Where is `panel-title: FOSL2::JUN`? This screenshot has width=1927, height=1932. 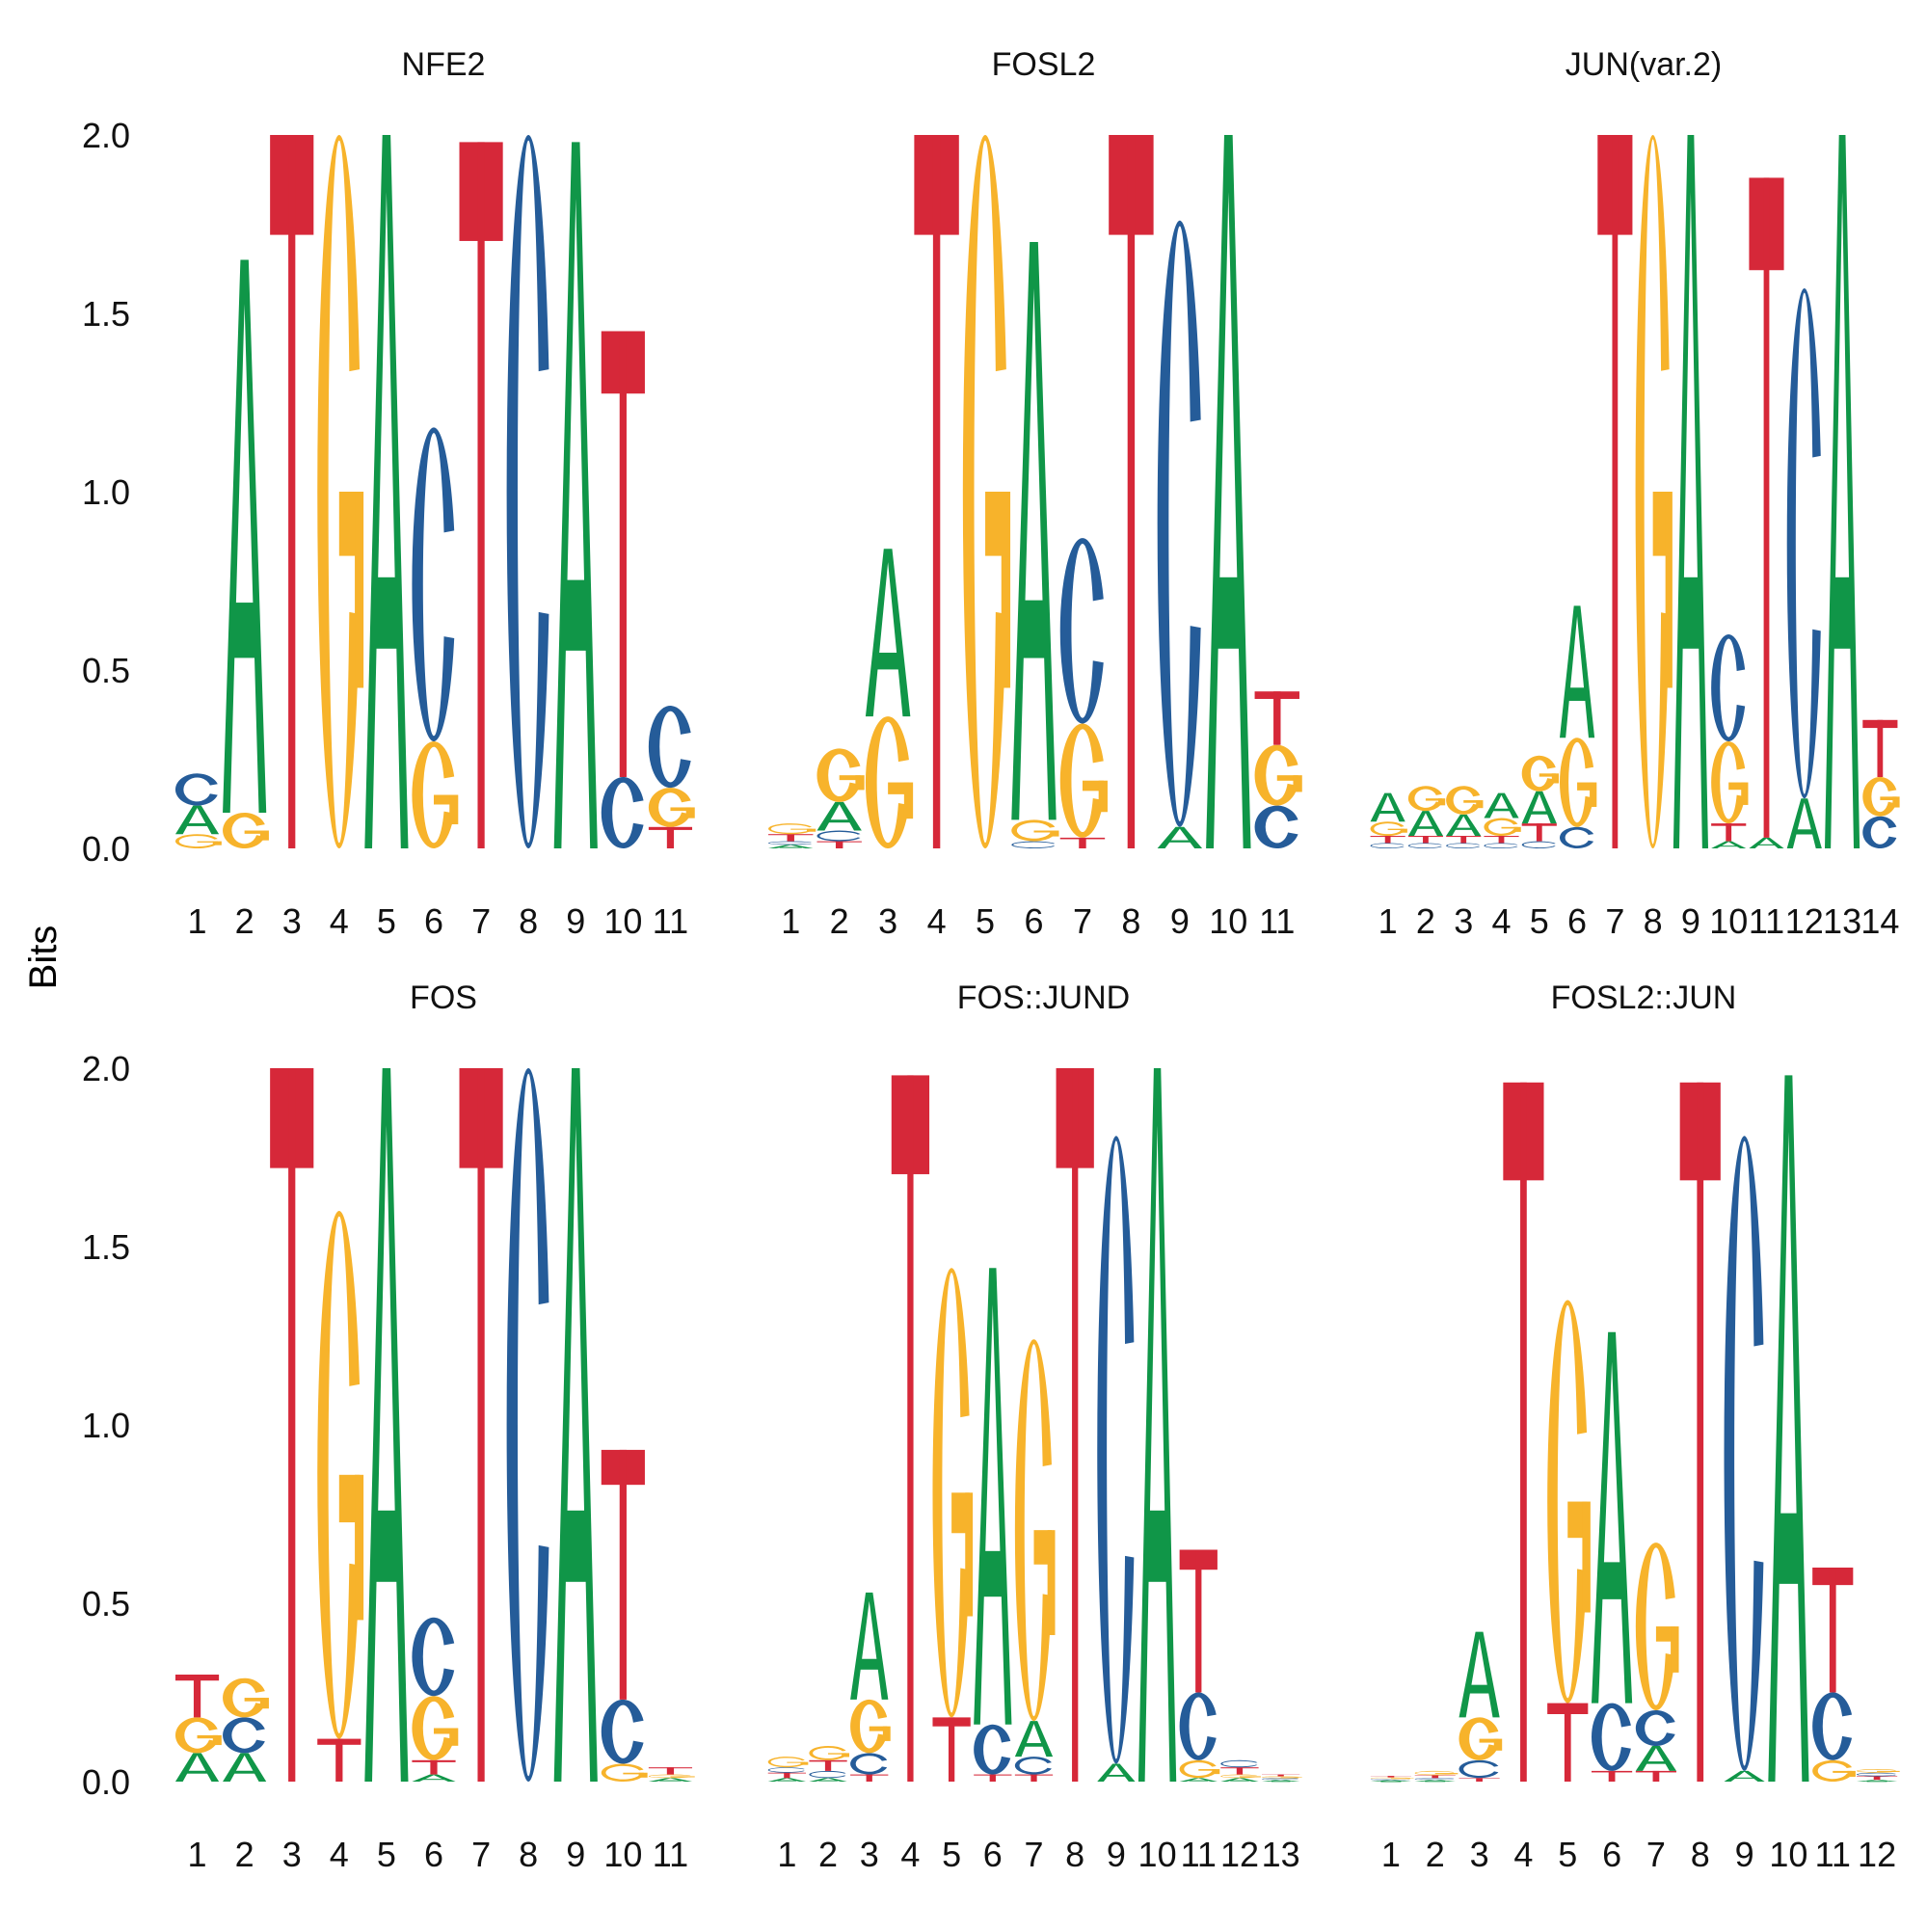
panel-title: FOSL2::JUN is located at coordinates (1644, 997).